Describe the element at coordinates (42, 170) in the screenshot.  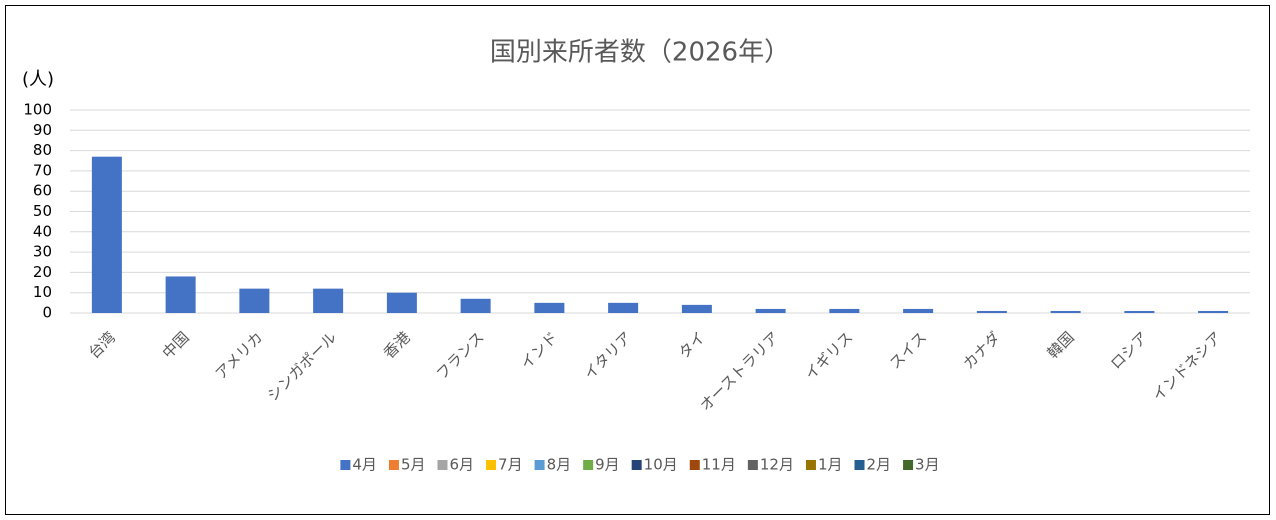
I see `y-tick-label: 70` at that location.